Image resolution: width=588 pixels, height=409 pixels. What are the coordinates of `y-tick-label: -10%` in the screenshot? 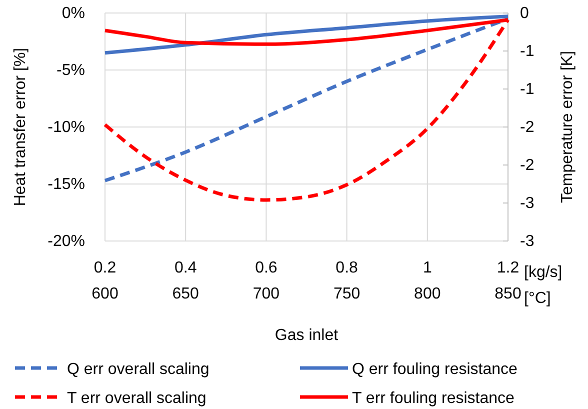 It's located at (66, 127).